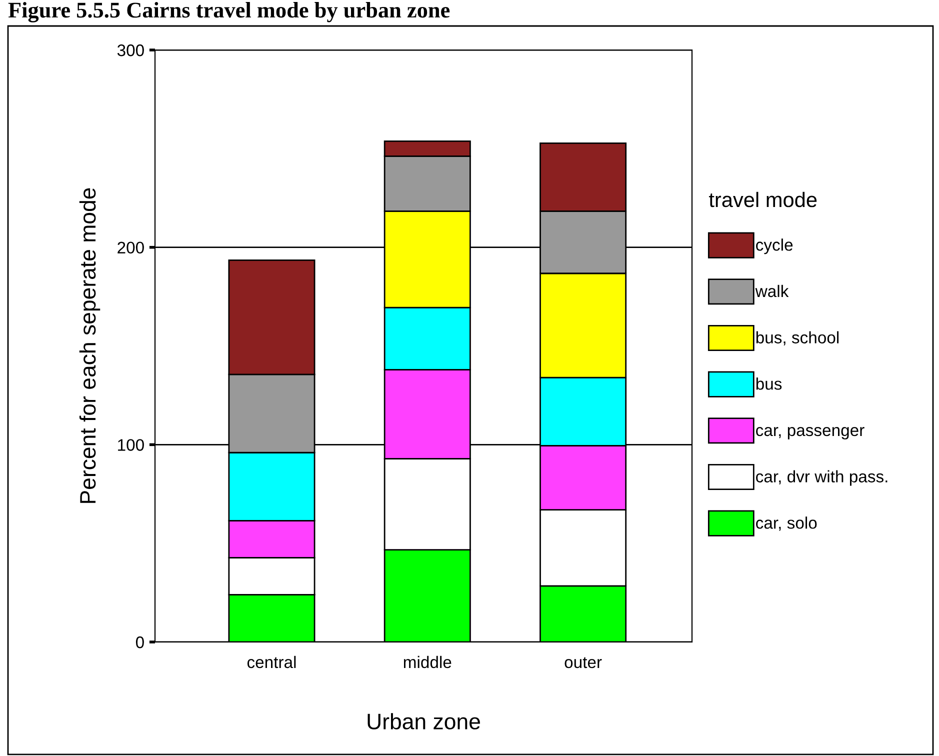 This screenshot has height=756, width=939. Describe the element at coordinates (786, 523) in the screenshot. I see `legend-label: car, solo` at that location.